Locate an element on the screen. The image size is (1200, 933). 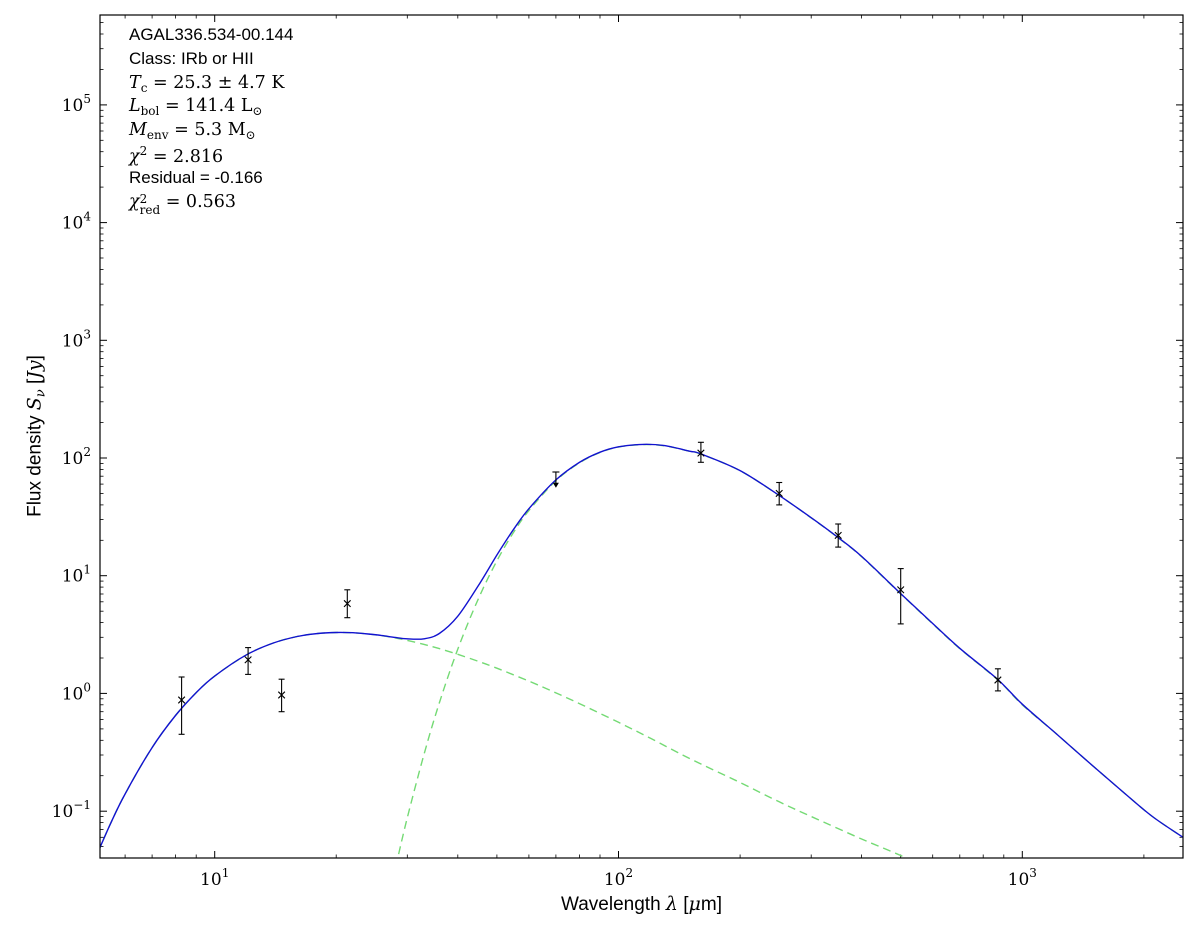
x-tick-label: 10² is located at coordinates (618, 878).